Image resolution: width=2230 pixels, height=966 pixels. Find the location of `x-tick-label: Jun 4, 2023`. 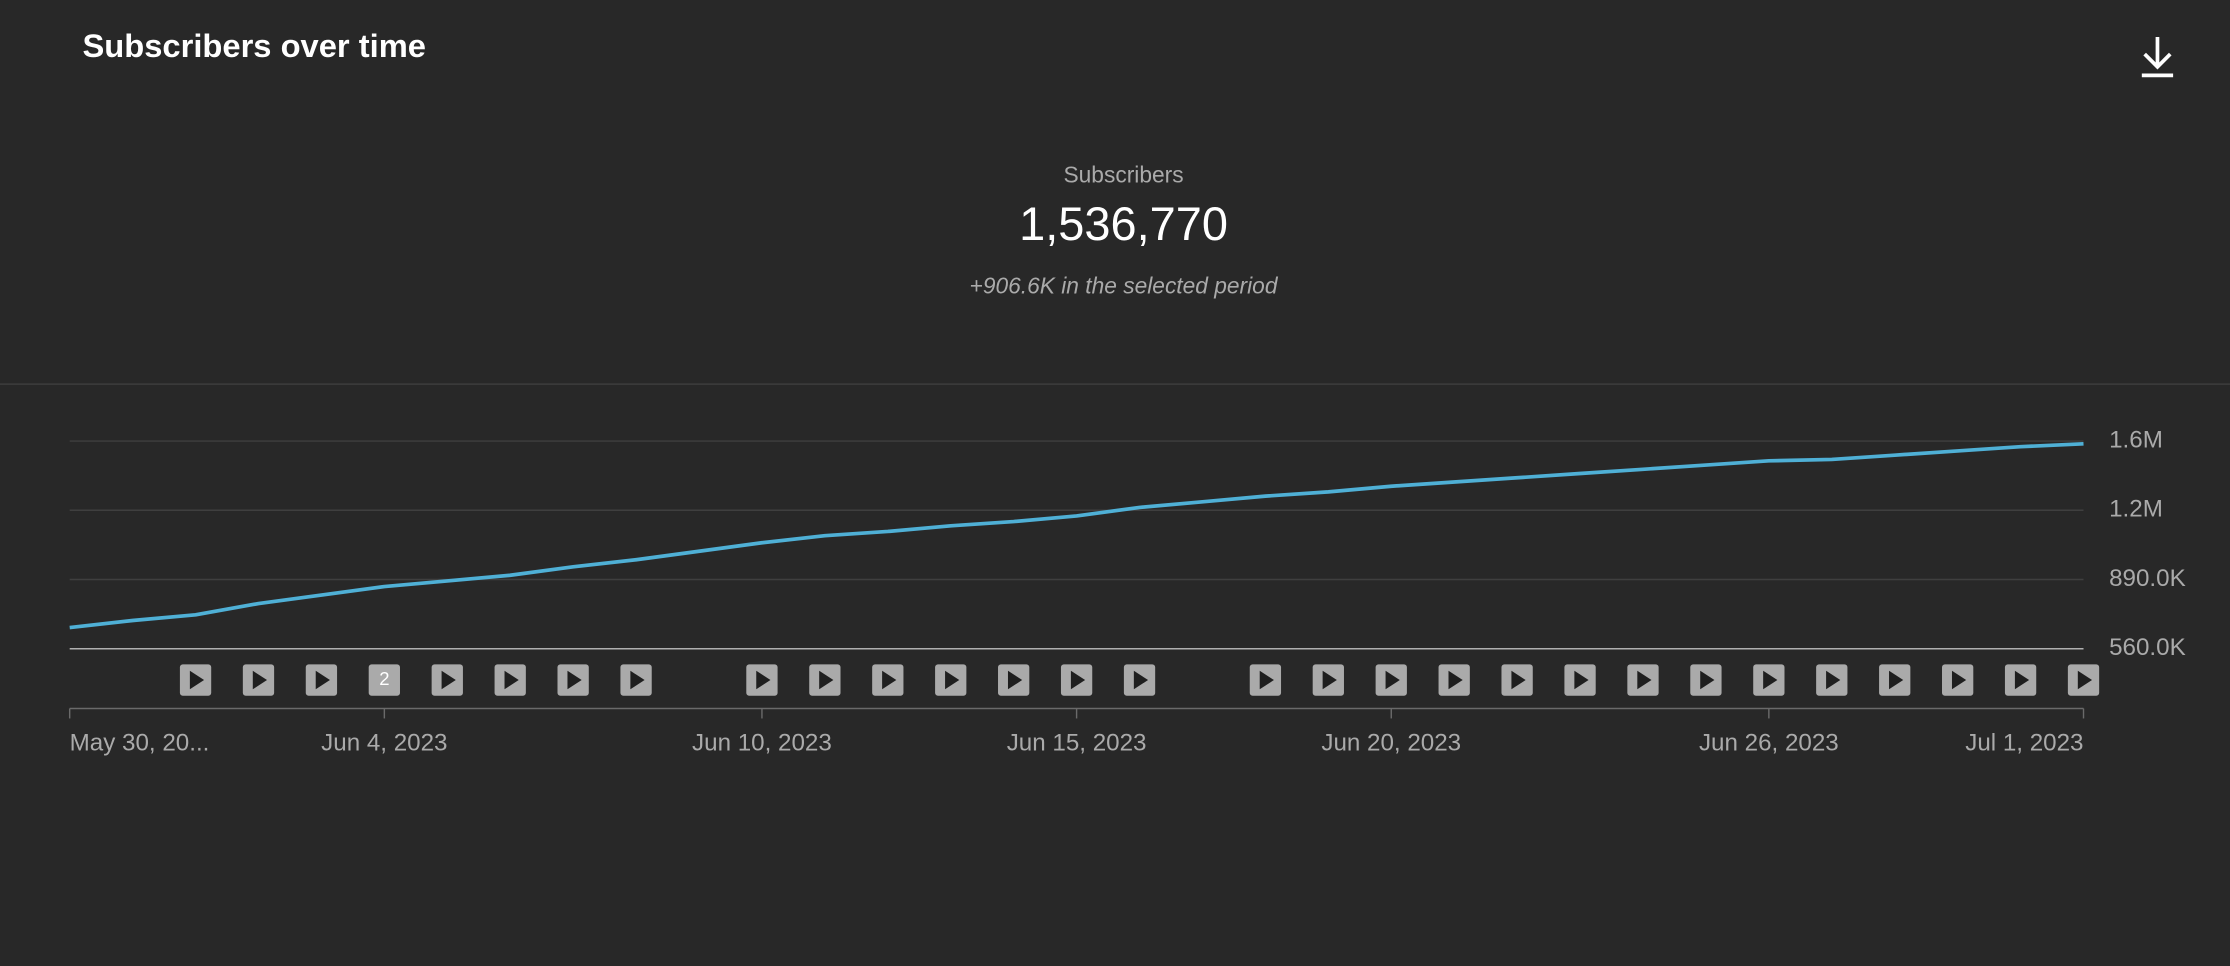

x-tick-label: Jun 4, 2023 is located at coordinates (384, 742).